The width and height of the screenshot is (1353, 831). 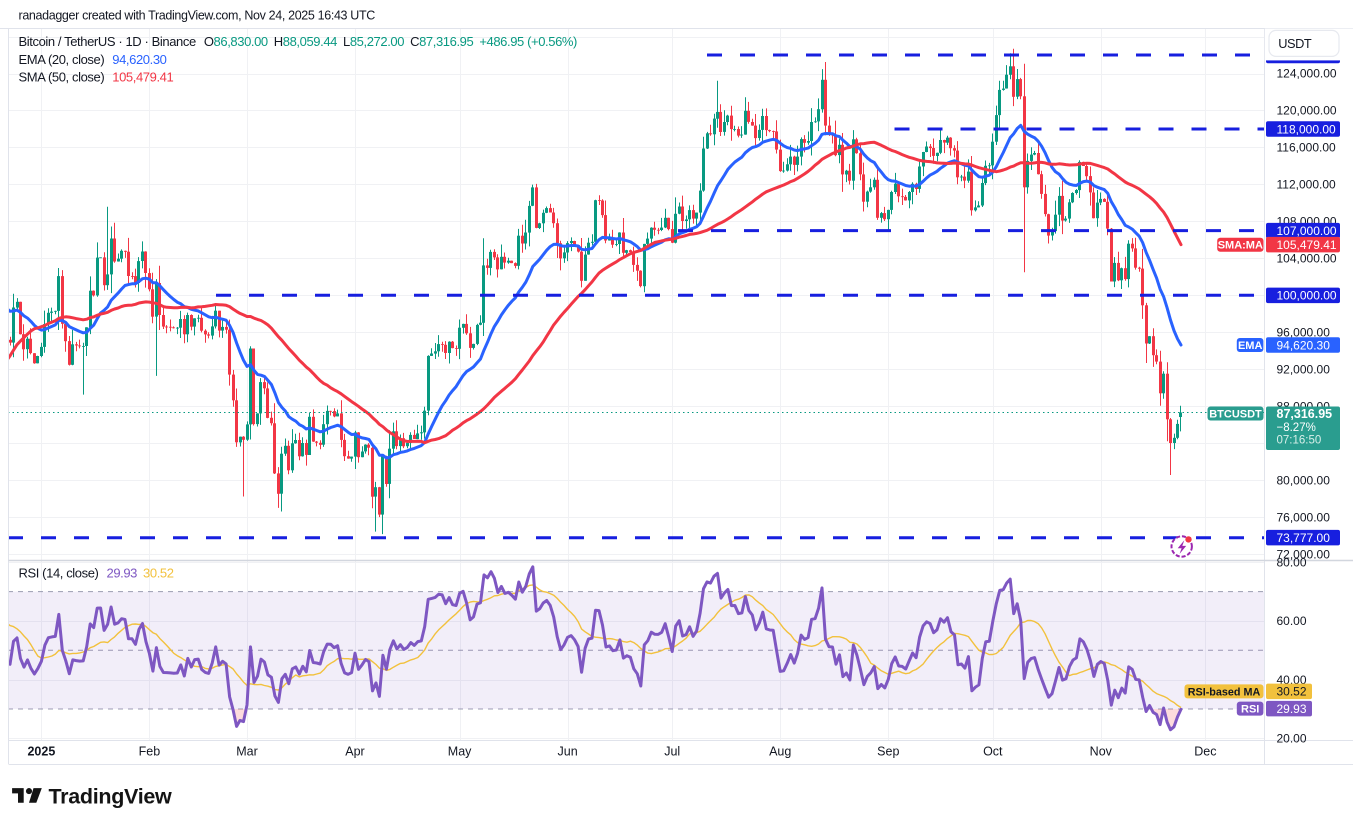 I want to click on svg-text: 87,316.95, so click(x=1305, y=414).